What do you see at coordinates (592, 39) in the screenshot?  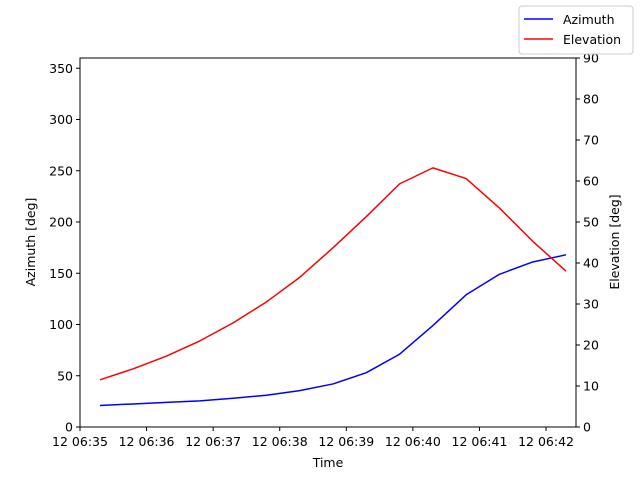 I see `legend-elevation-label: Elevation` at bounding box center [592, 39].